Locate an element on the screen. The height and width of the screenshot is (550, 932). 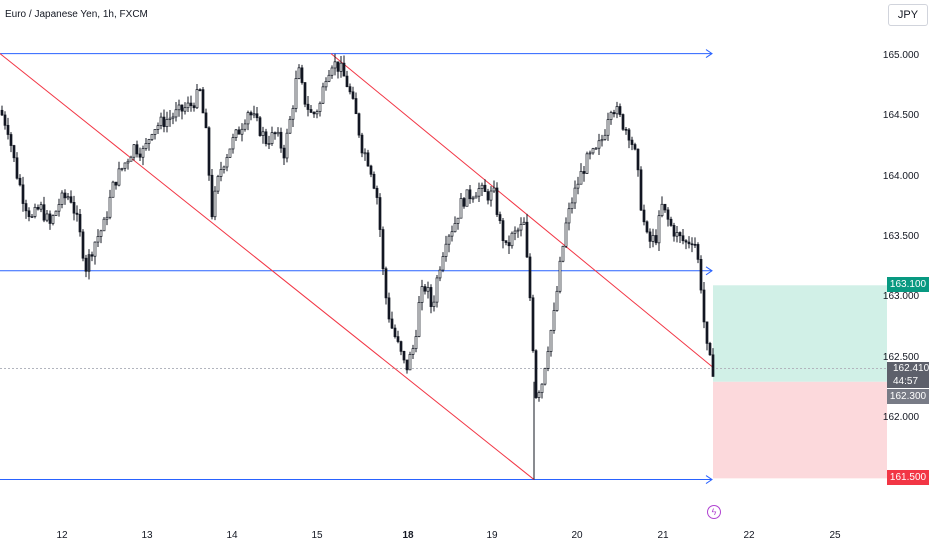
current-price-tag: 162.410 44:57 is located at coordinates (908, 374).